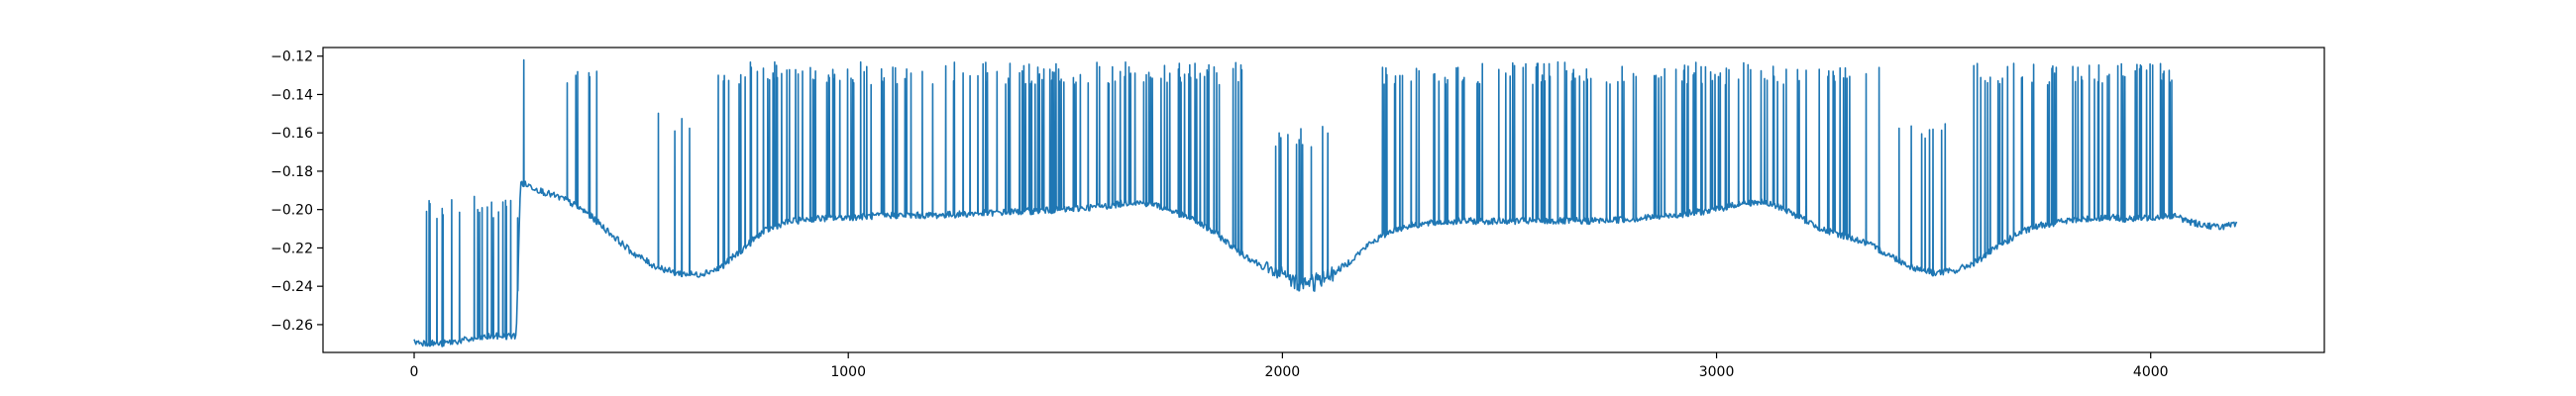  What do you see at coordinates (291, 57) in the screenshot?
I see `y-tick-label: −0.12` at bounding box center [291, 57].